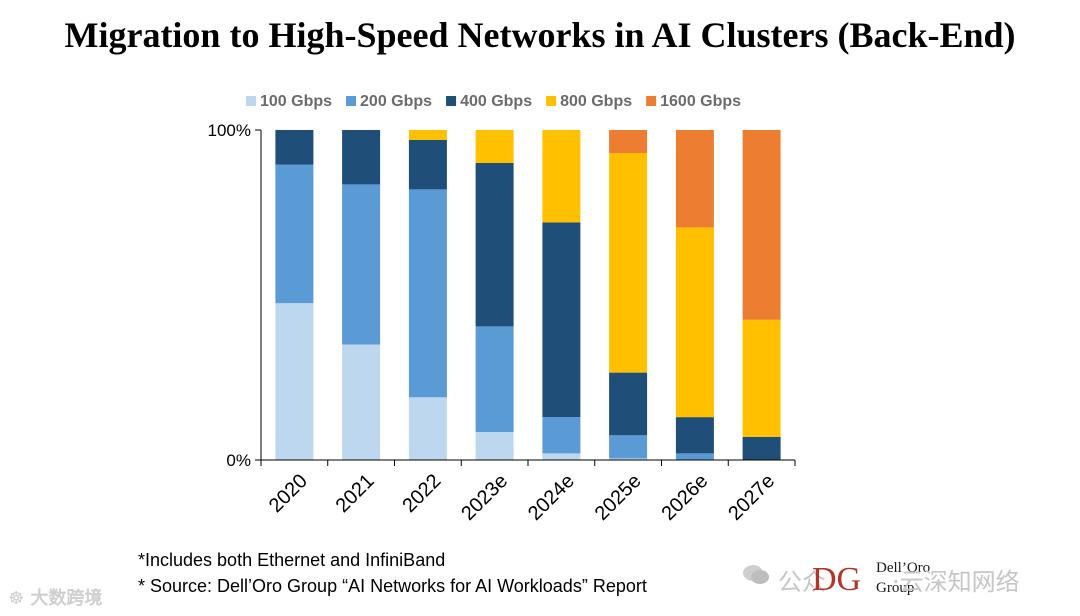  I want to click on bar-2023e-100-gbps, so click(494, 445).